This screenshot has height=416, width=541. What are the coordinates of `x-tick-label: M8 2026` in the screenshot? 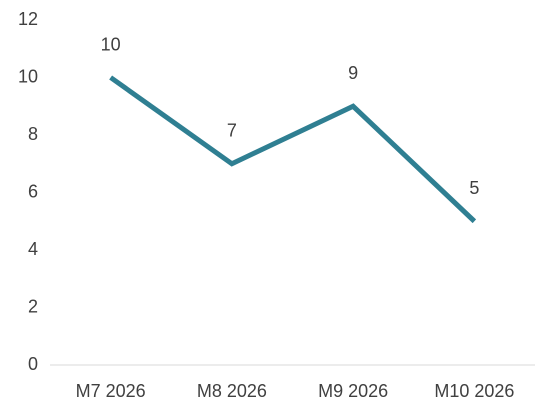 It's located at (232, 391).